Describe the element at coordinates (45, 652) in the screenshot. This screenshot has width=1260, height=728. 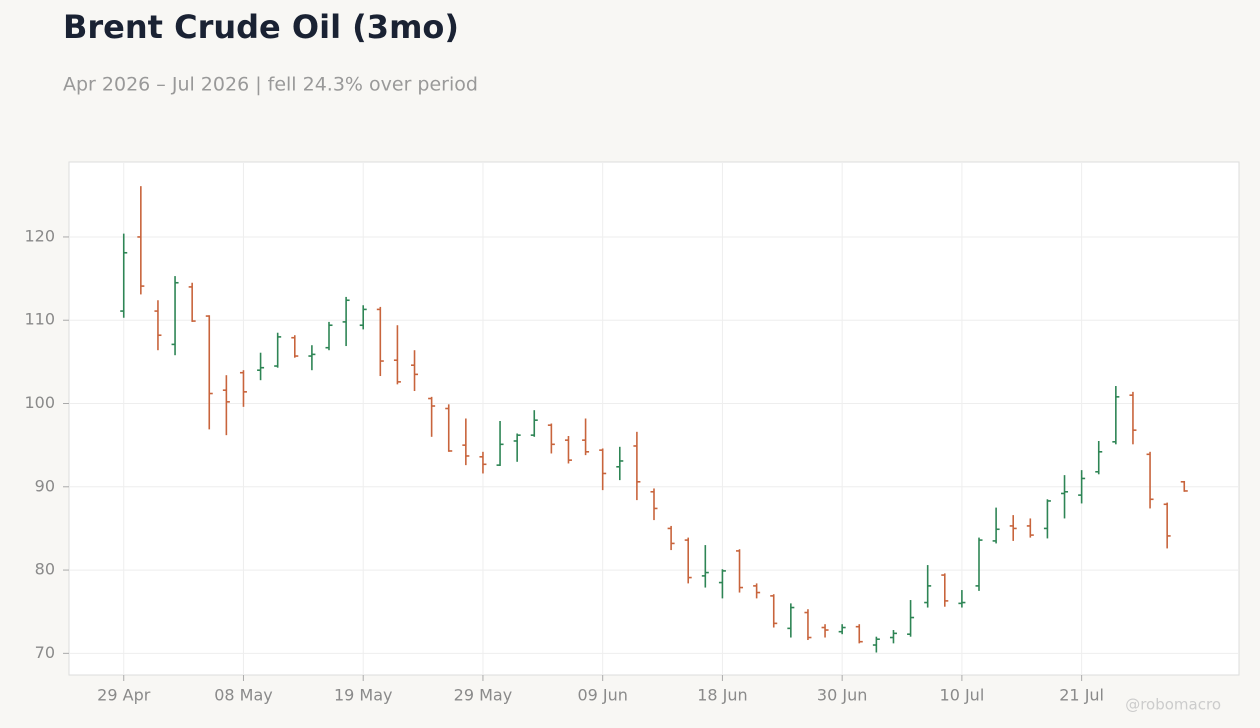
I see `y-tick-label: 70` at that location.